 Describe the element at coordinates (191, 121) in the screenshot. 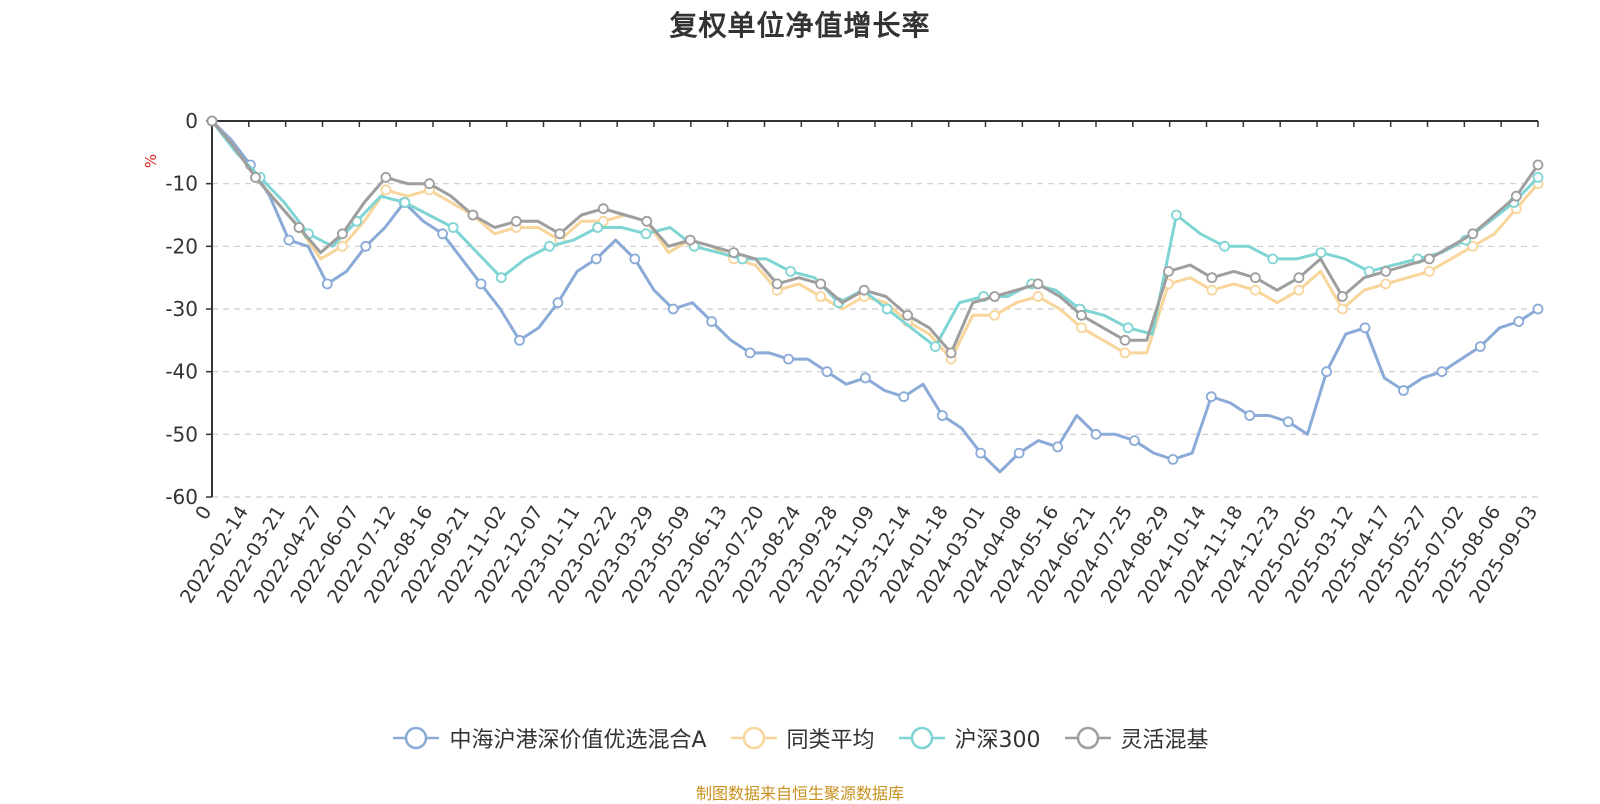

I see `y-tick-label: 0` at that location.